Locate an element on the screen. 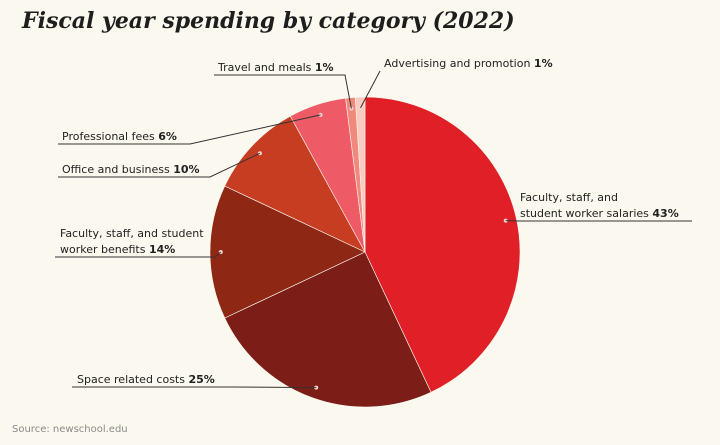 Image resolution: width=720 pixels, height=445 pixels. pie-slice-faculty-staff-and-student-worker-benefits is located at coordinates (287, 252).